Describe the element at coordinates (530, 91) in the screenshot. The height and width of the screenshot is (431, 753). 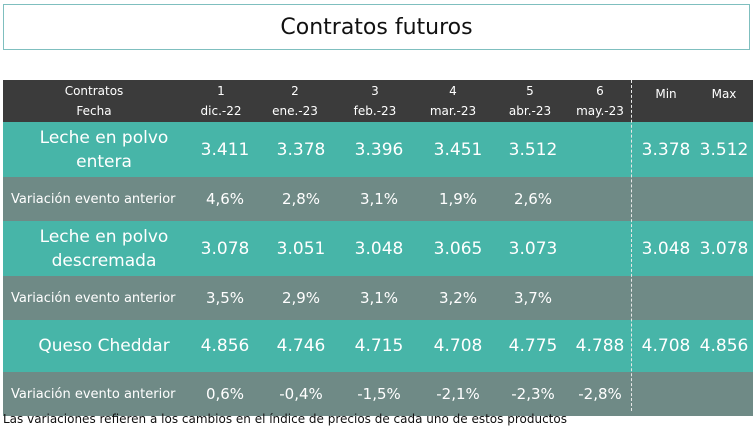
I see `contract-number: 5` at that location.